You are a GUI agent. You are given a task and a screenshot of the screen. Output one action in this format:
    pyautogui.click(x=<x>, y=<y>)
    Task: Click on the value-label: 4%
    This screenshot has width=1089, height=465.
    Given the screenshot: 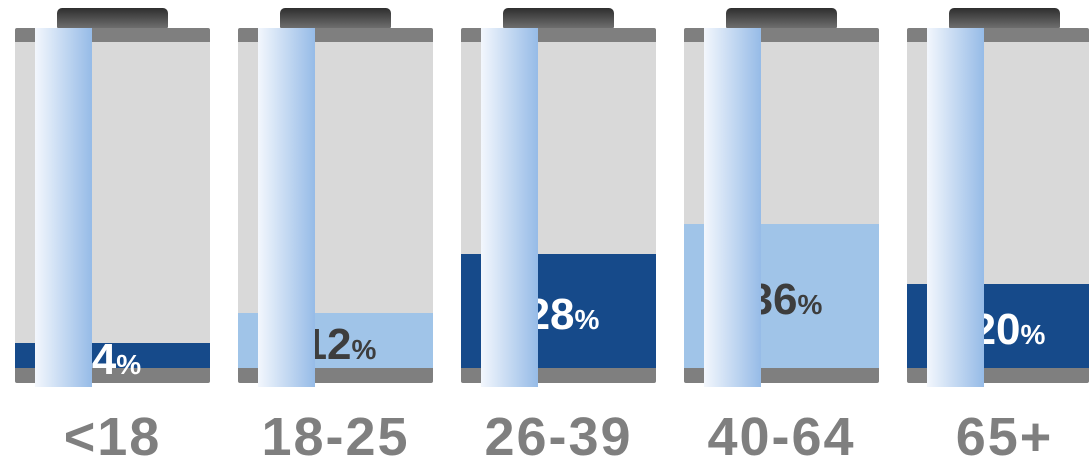 What is the action you would take?
    pyautogui.click(x=116, y=359)
    